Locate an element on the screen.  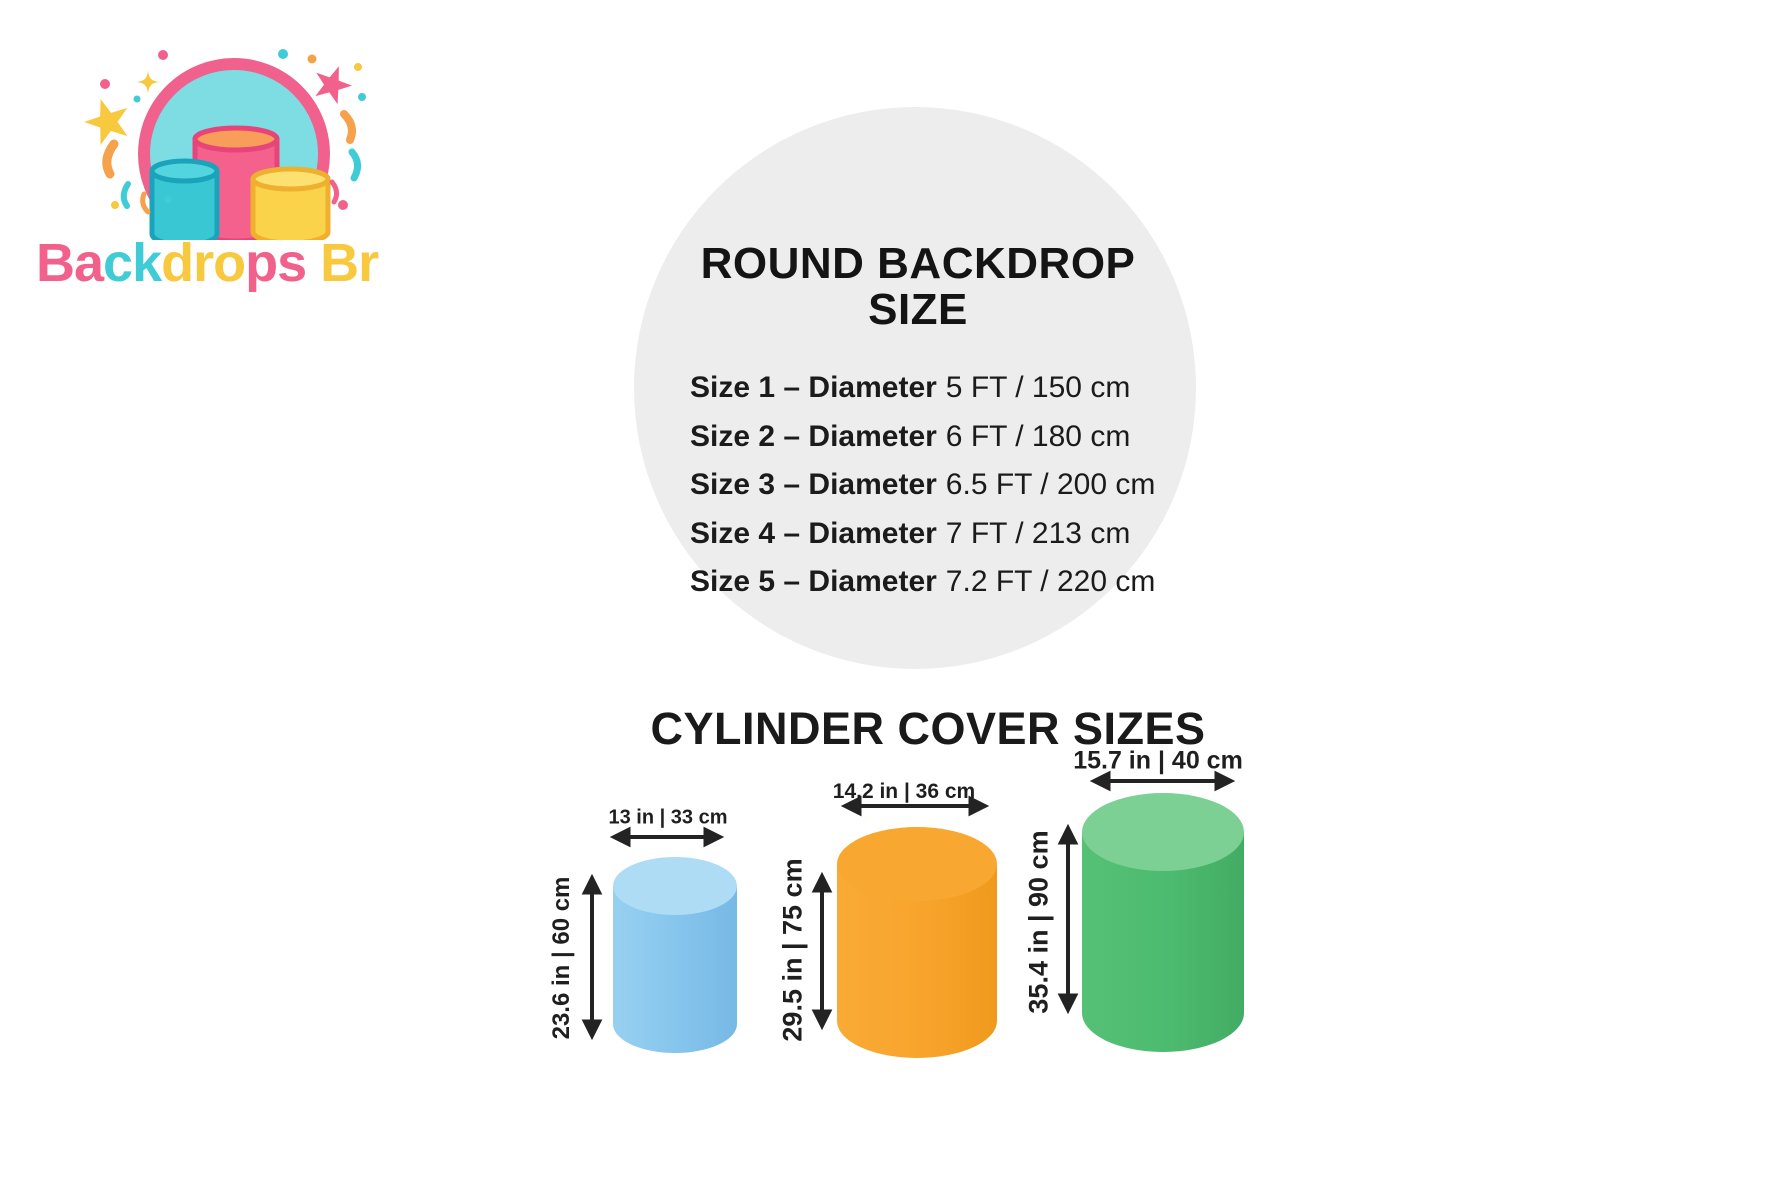
size-row-value: 7.2 FT / 220 cm is located at coordinates (1050, 582).